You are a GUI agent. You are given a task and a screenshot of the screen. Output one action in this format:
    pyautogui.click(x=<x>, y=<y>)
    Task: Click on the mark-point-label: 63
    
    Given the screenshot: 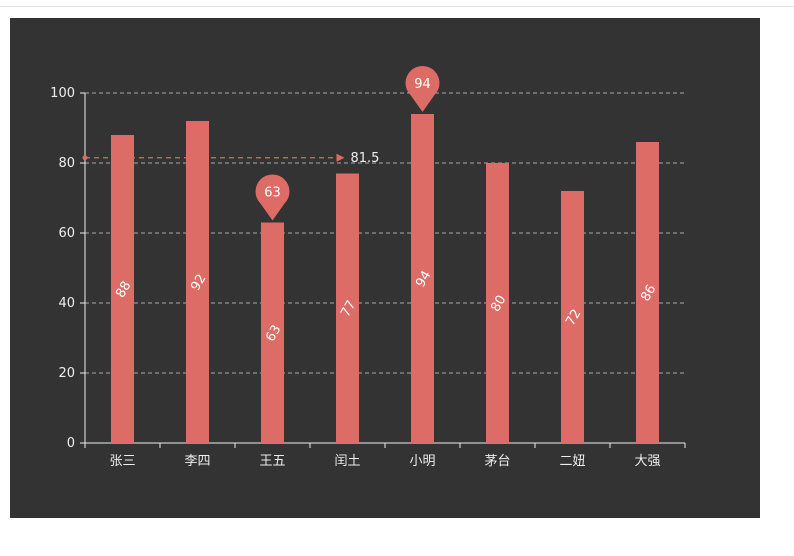 What is the action you would take?
    pyautogui.click(x=272, y=193)
    